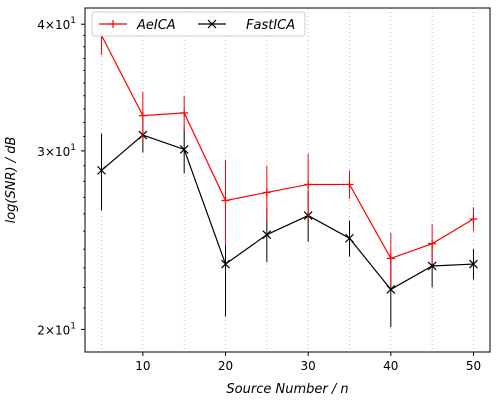 The image size is (500, 400). I want to click on y-axis-label: log(SNR) / dB, so click(11, 180).